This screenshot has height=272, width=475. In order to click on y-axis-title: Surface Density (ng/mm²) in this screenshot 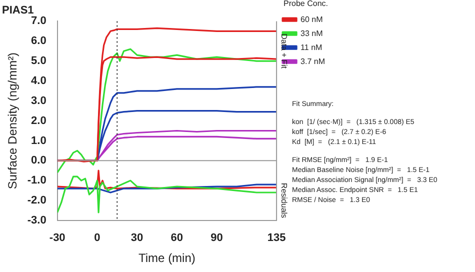, I will do `click(13, 121)`.